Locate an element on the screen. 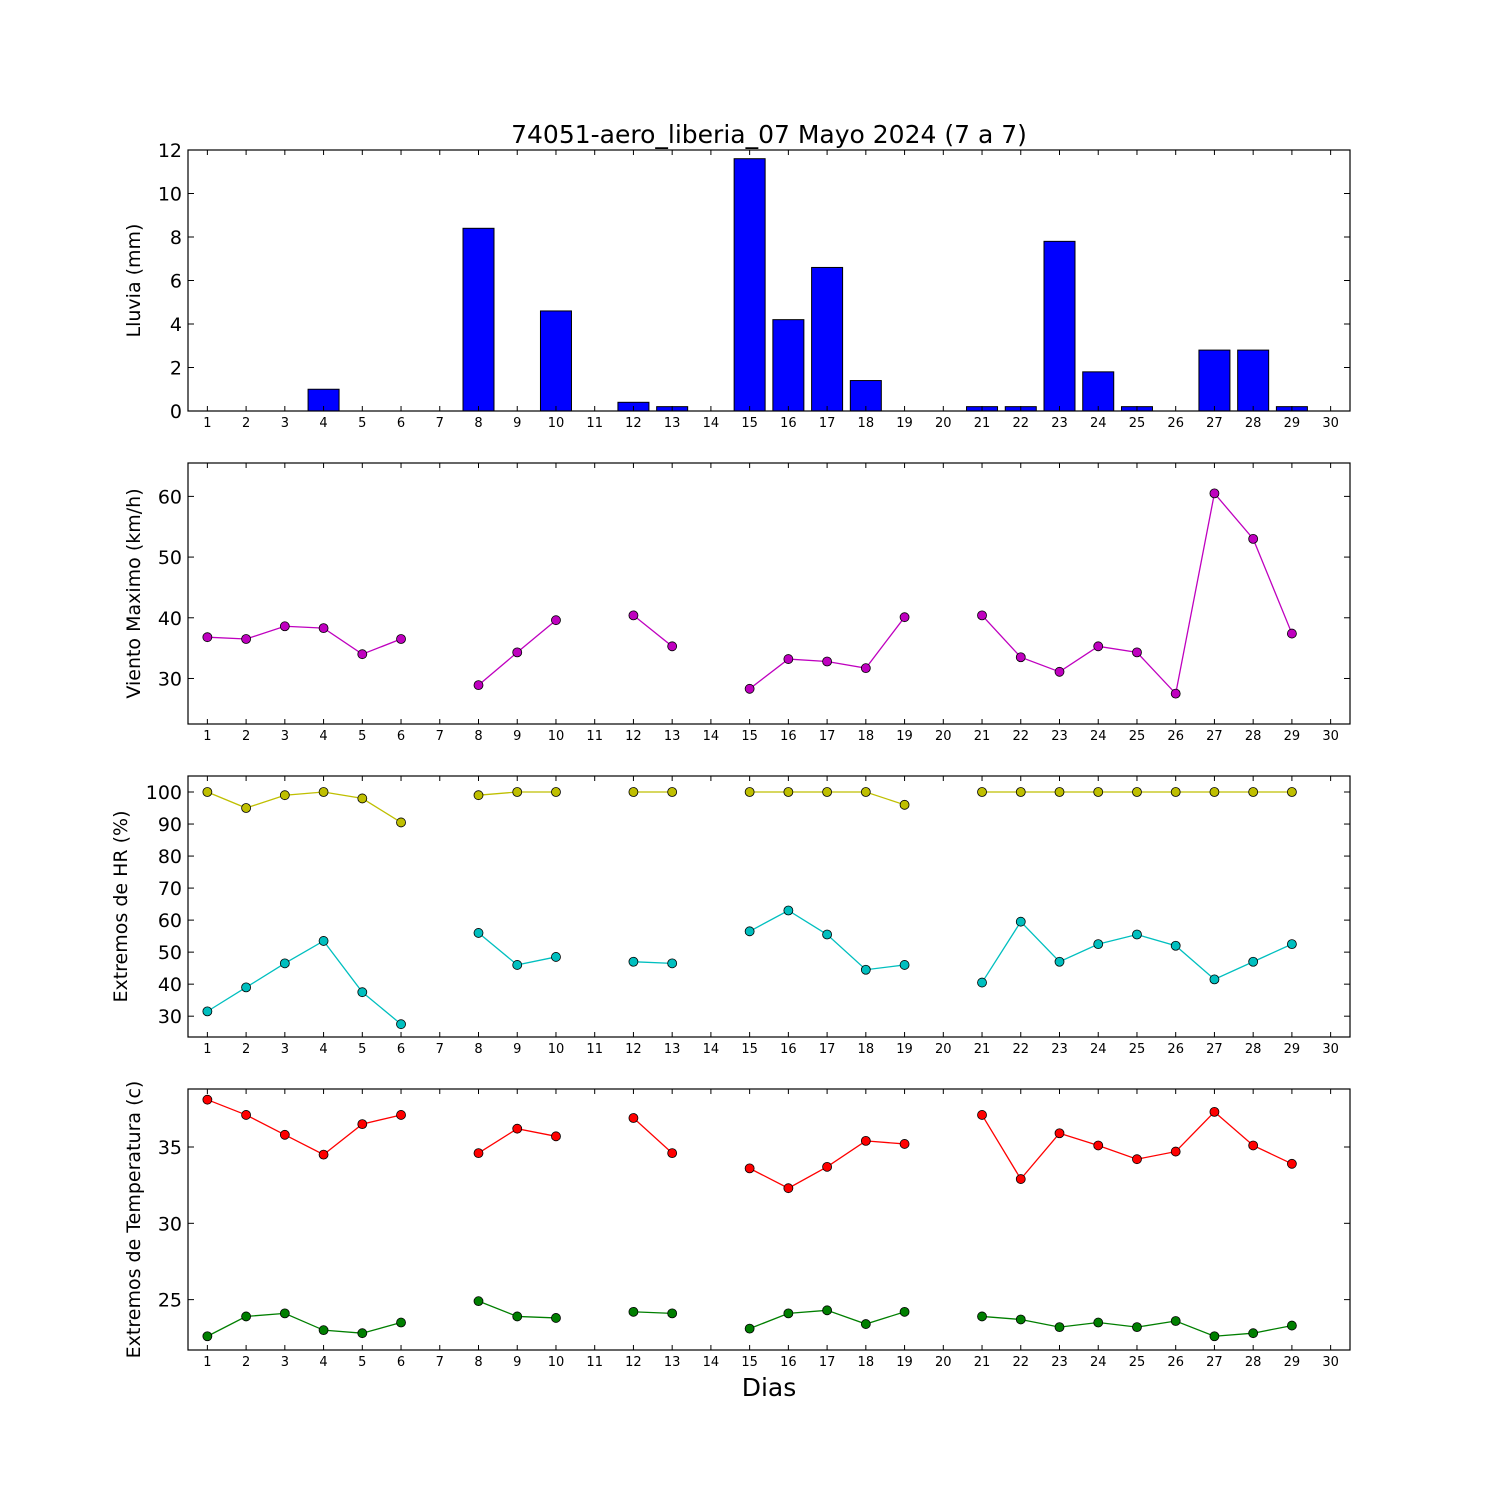 This screenshot has height=1500, width=1500. x-tick-label: 14 is located at coordinates (711, 1049).